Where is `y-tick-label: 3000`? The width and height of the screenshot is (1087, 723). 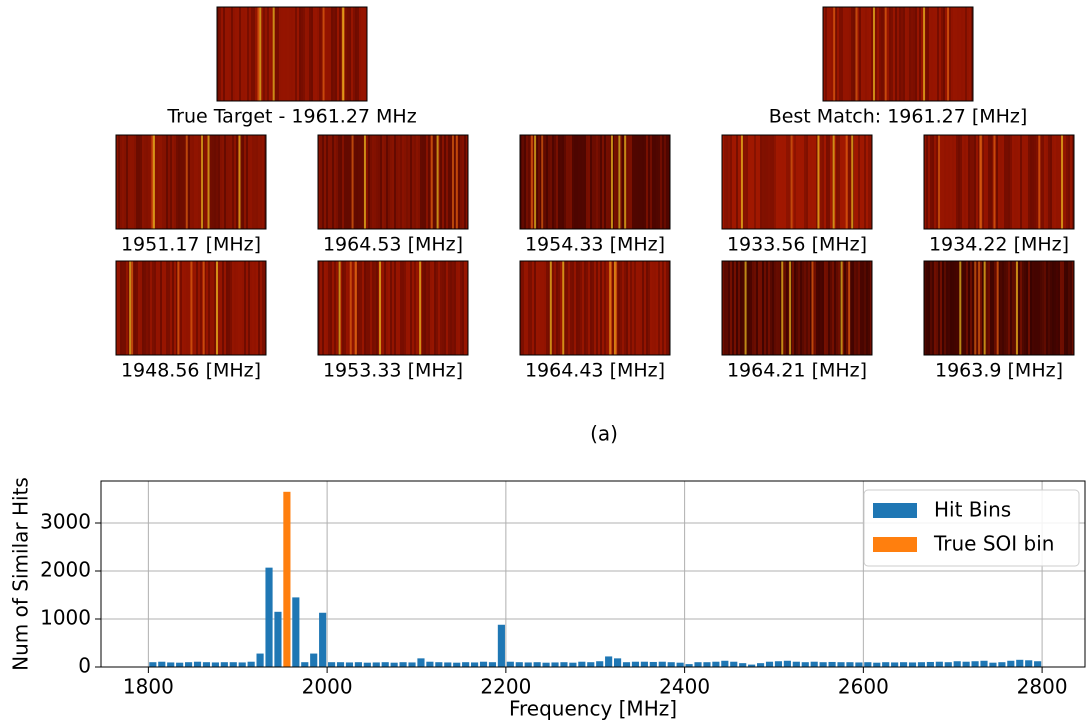
y-tick-label: 3000 is located at coordinates (65, 522).